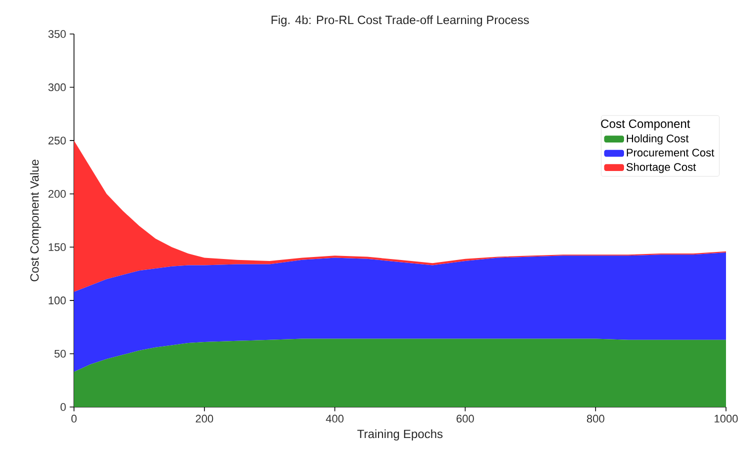  What do you see at coordinates (74, 418) in the screenshot?
I see `x-tick-label: 0` at bounding box center [74, 418].